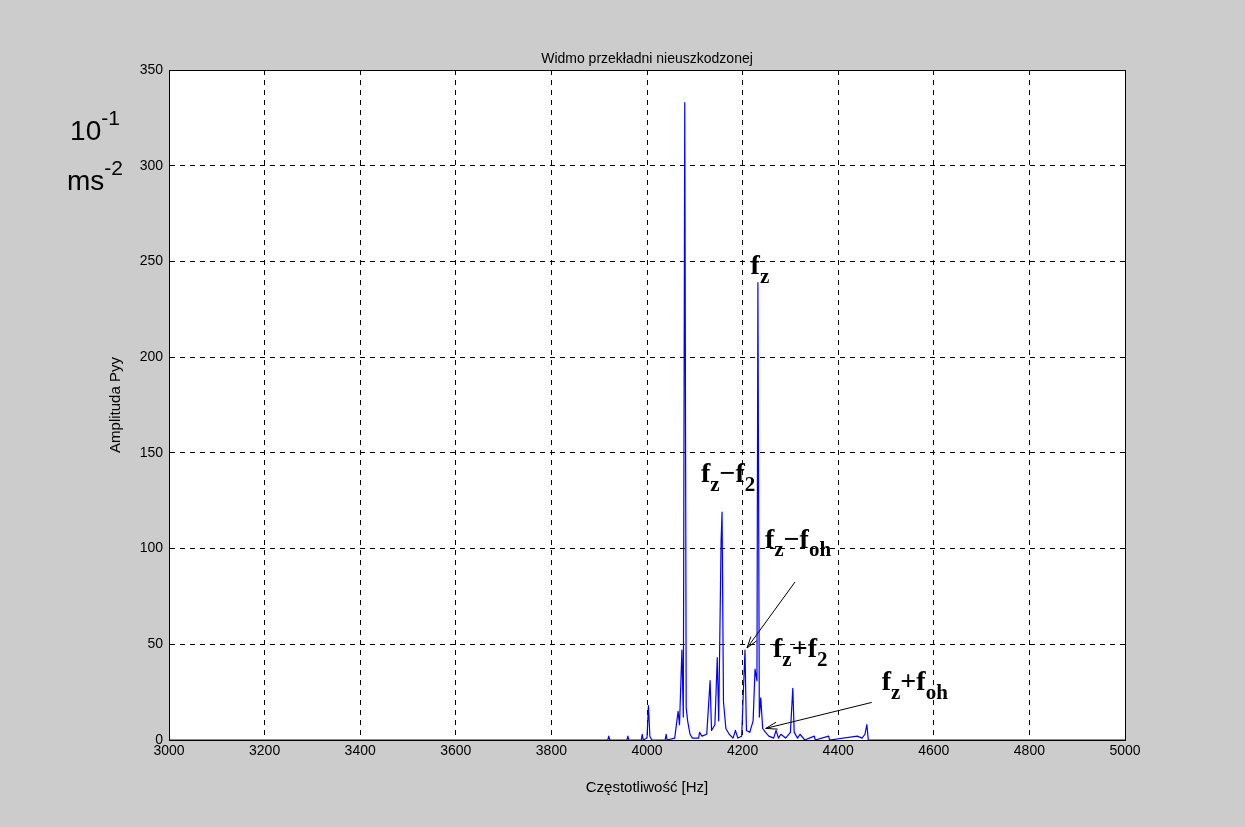  What do you see at coordinates (647, 750) in the screenshot?
I see `x-tick-label: 4000` at bounding box center [647, 750].